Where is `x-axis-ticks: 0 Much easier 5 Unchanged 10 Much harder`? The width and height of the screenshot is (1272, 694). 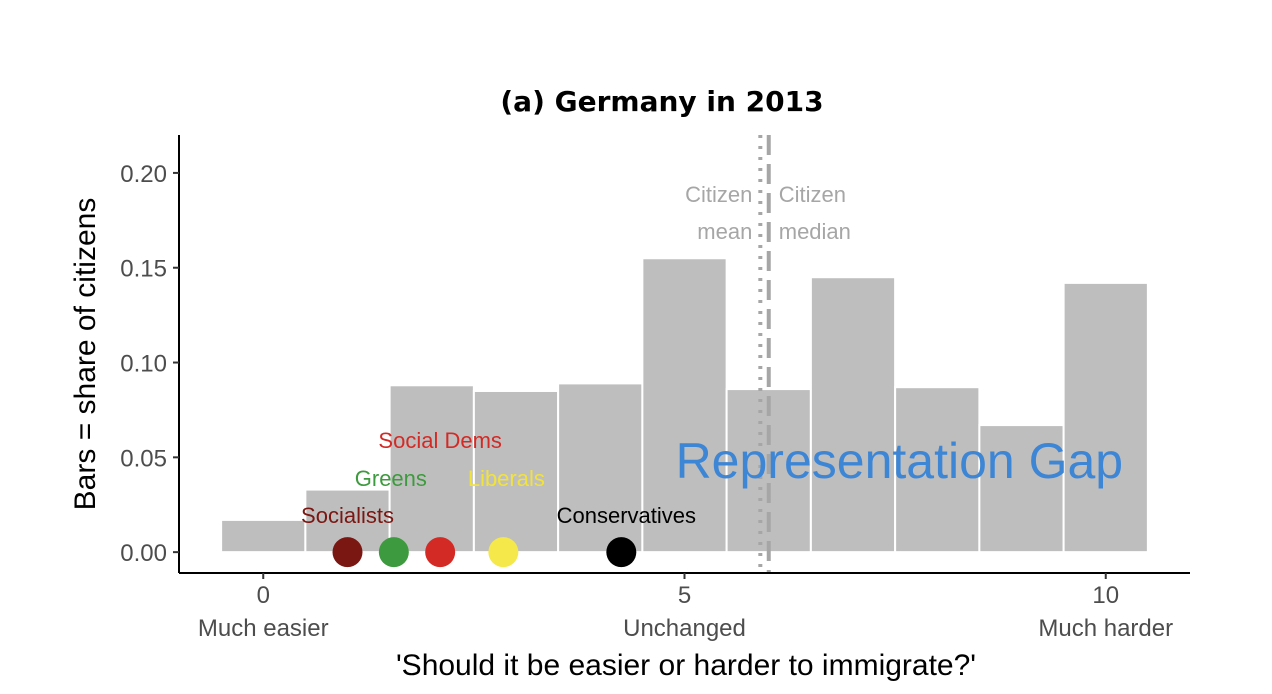 x-axis-ticks: 0 Much easier 5 Unchanged 10 Much harder is located at coordinates (685, 607).